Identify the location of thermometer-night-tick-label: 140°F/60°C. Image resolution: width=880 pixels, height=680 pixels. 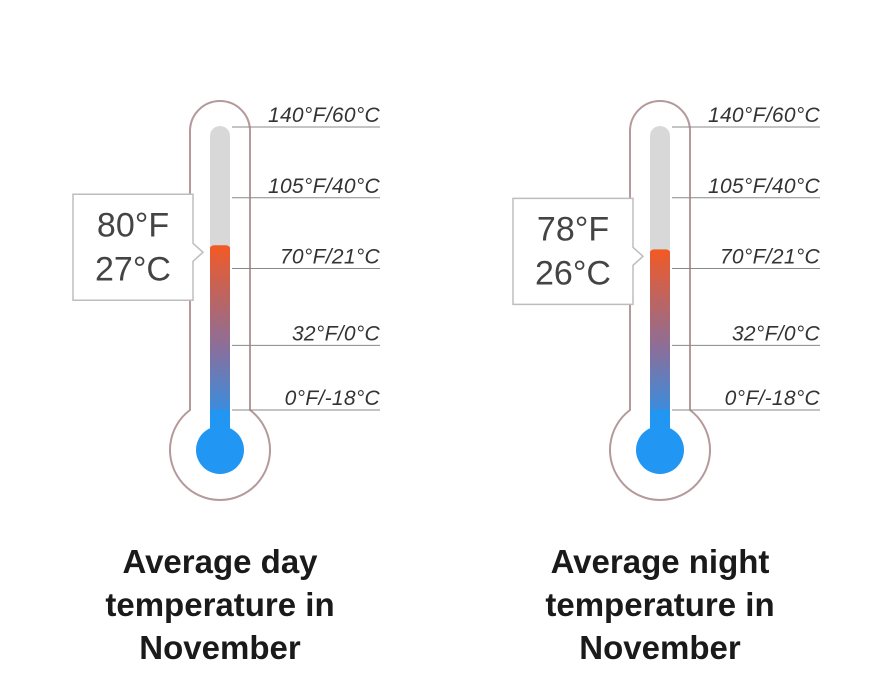
(764, 115).